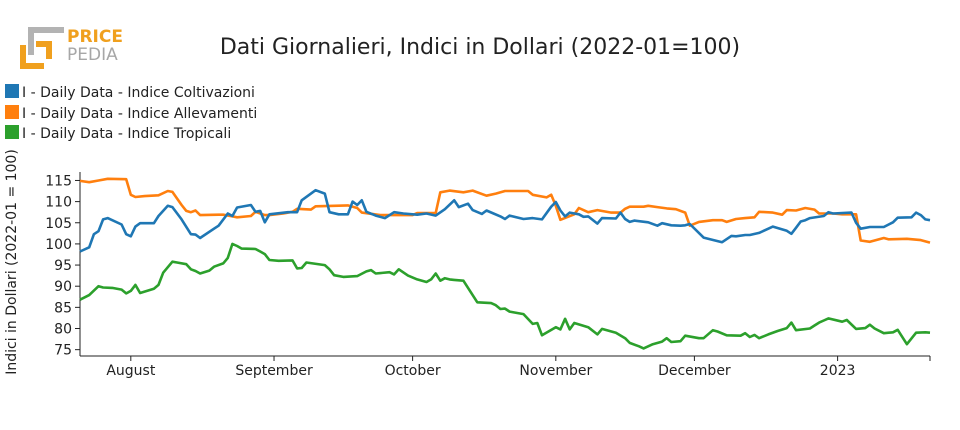 Image resolution: width=960 pixels, height=430 pixels. What do you see at coordinates (505, 220) in the screenshot?
I see `series-line-coltivazioni` at bounding box center [505, 220].